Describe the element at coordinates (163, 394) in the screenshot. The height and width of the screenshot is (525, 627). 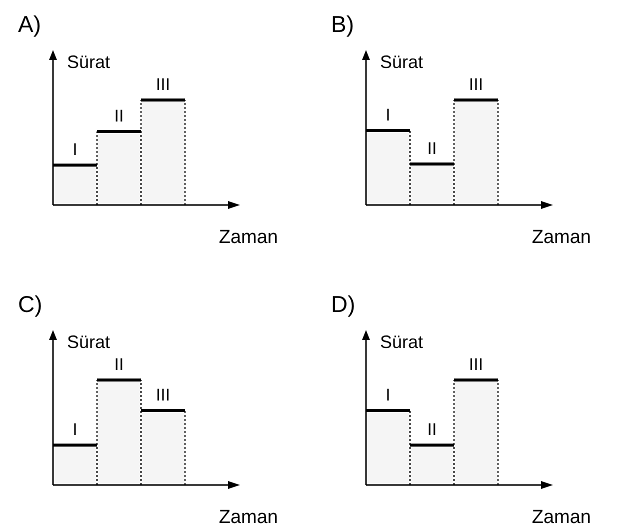
I see `annotation: III` at that location.